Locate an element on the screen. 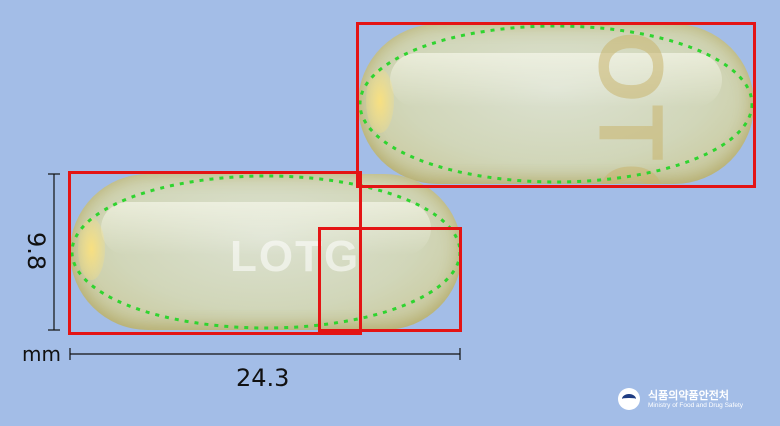  logo-english-text: Ministry of Food and Drug Safety is located at coordinates (696, 405).